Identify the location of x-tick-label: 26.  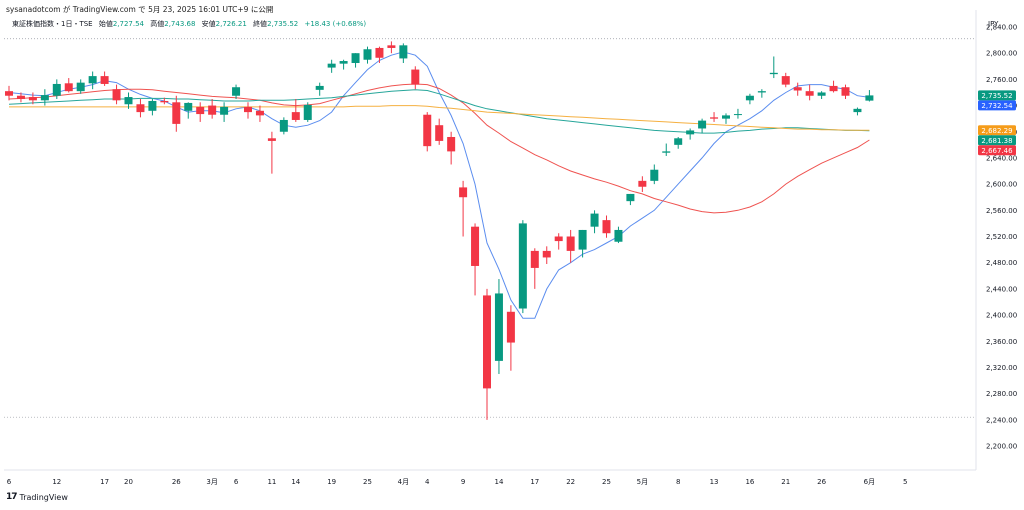
(821, 482).